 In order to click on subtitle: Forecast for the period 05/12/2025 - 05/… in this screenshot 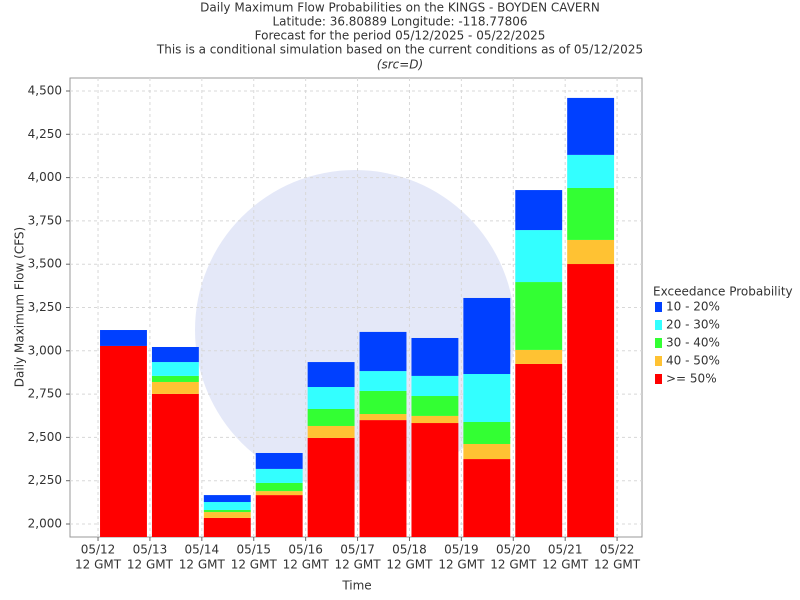, I will do `click(400, 36)`.